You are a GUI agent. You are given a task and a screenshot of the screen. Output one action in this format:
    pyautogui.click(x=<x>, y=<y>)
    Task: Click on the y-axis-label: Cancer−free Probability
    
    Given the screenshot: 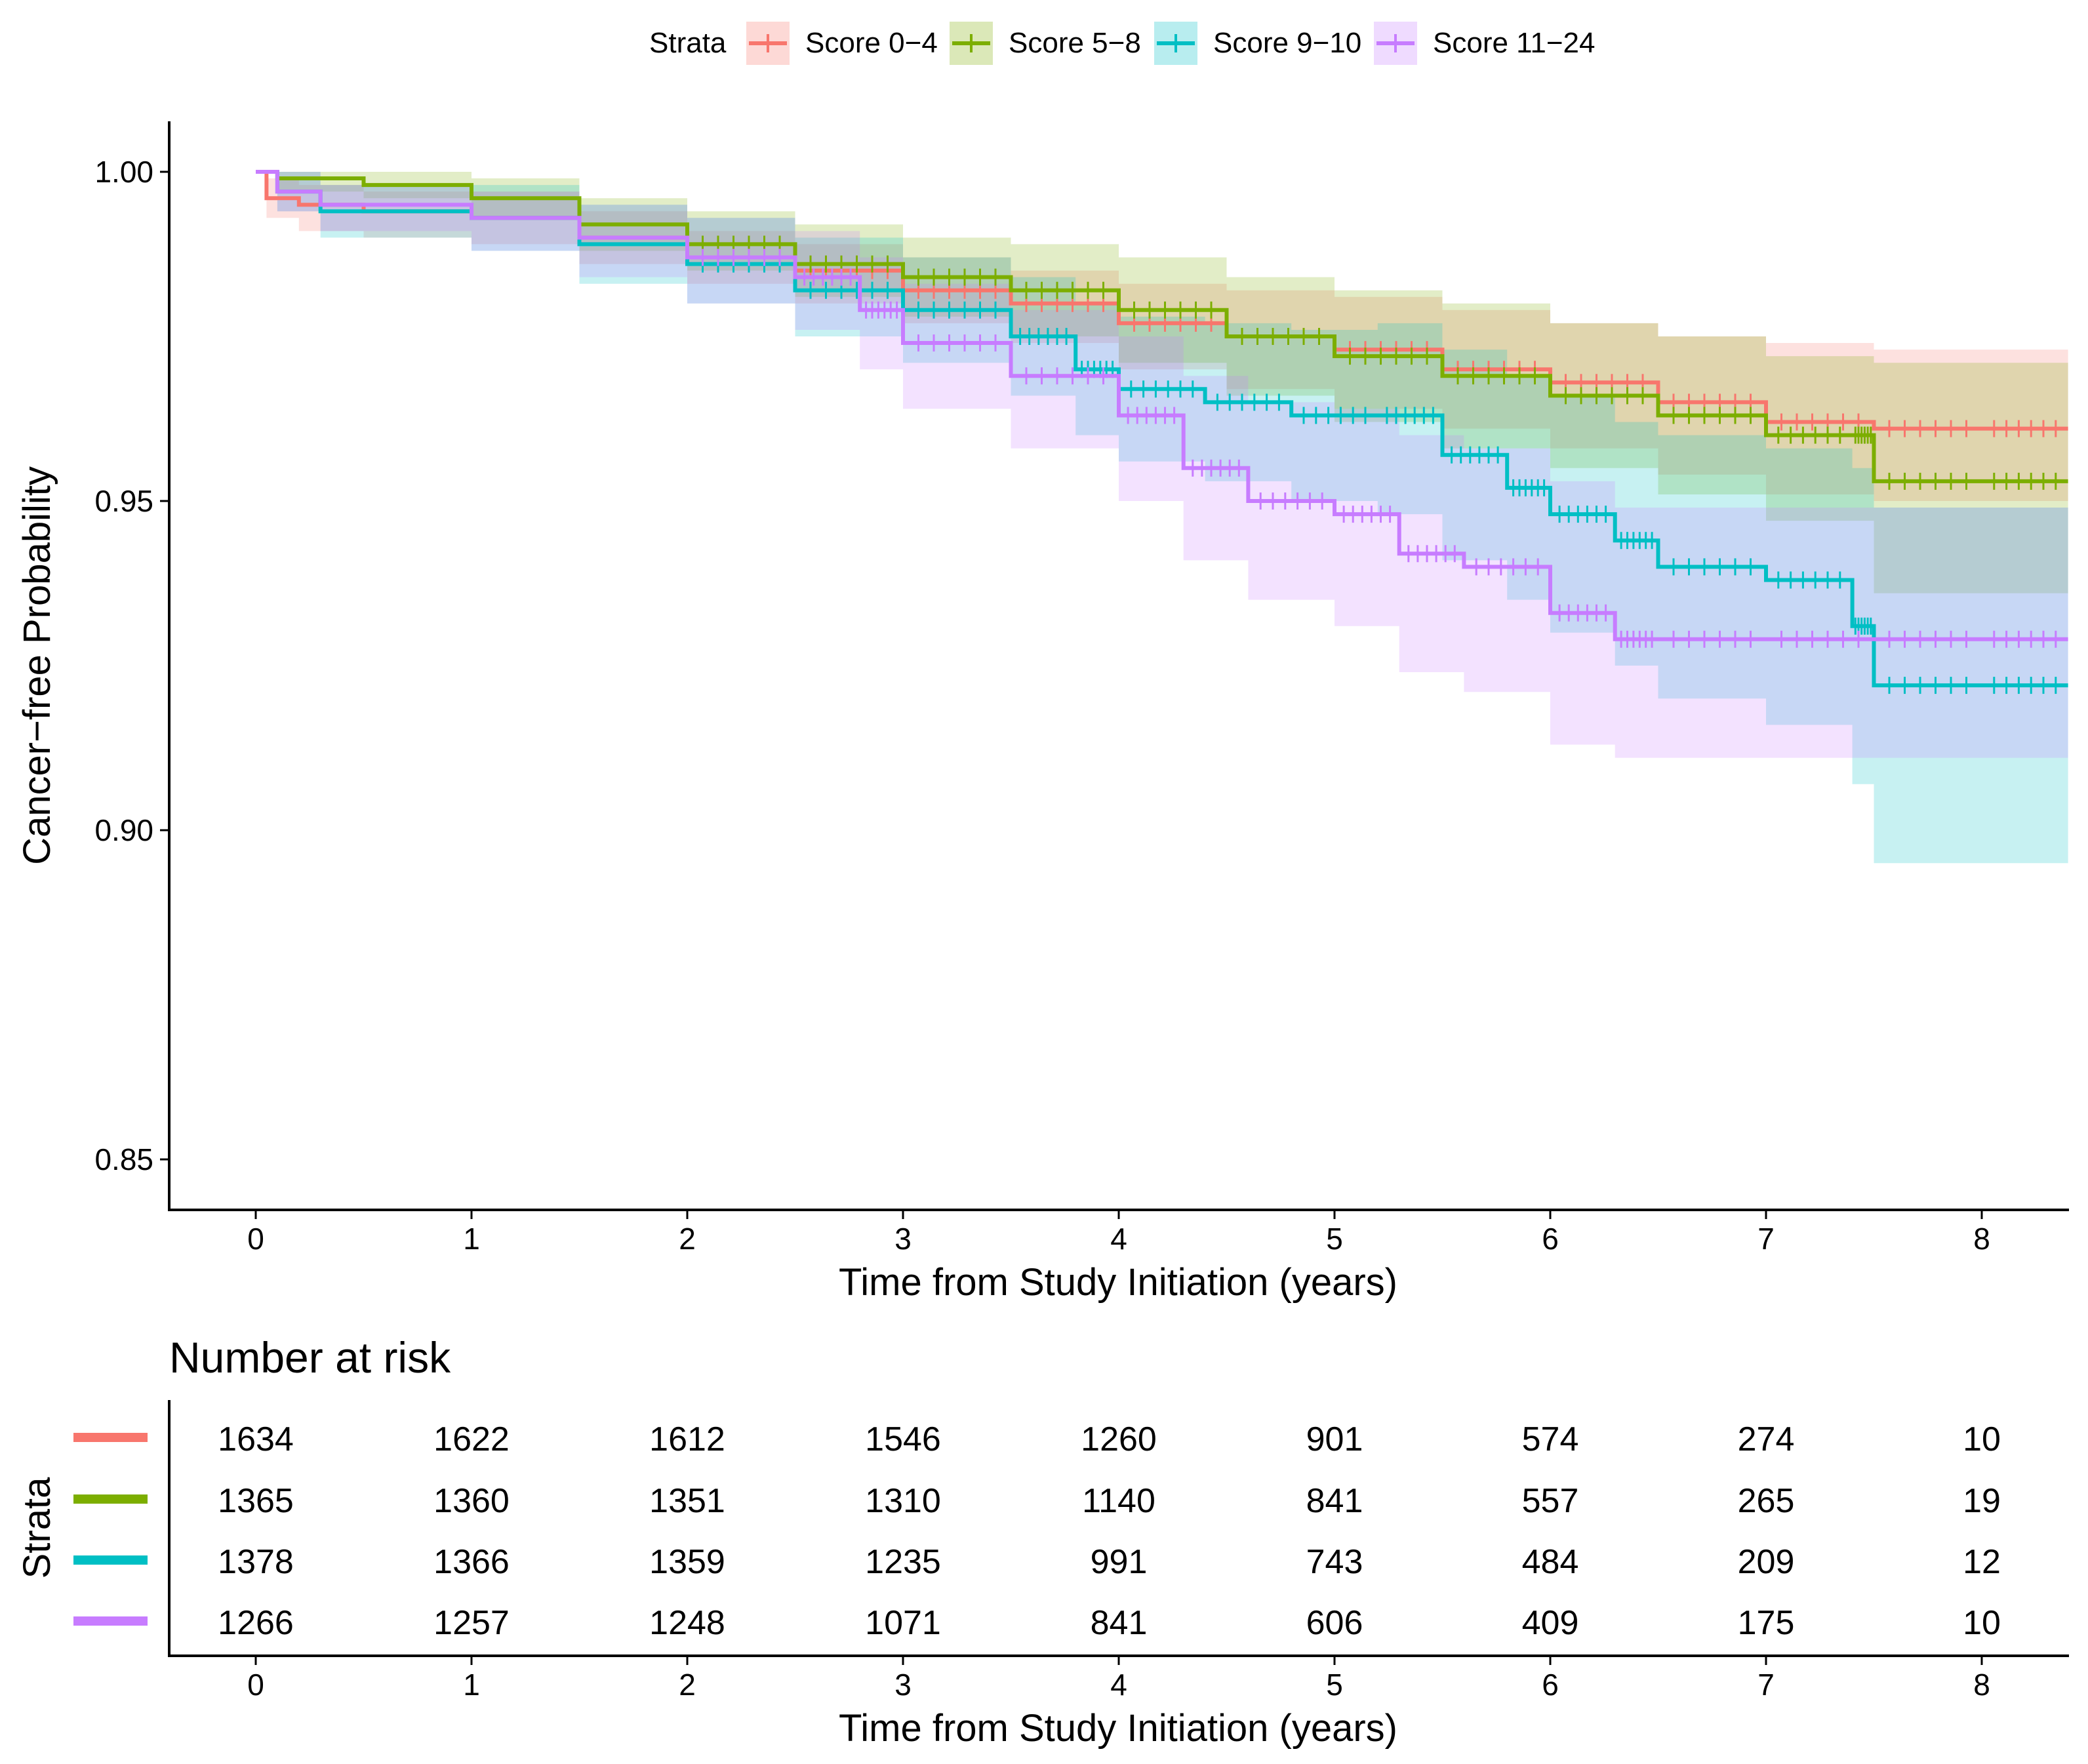 What is the action you would take?
    pyautogui.click(x=37, y=666)
    